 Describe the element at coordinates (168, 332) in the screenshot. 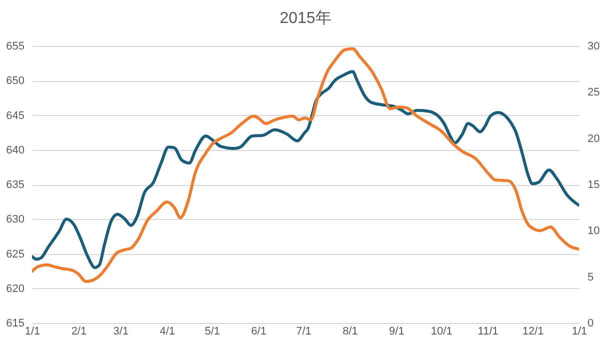

I see `x-tick-label: 4/1` at that location.